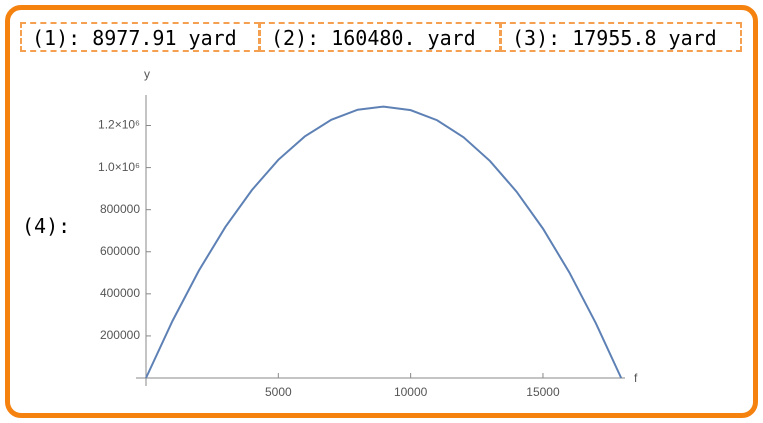 This screenshot has height=423, width=763. I want to click on y-tick-label: 200000, so click(120, 335).